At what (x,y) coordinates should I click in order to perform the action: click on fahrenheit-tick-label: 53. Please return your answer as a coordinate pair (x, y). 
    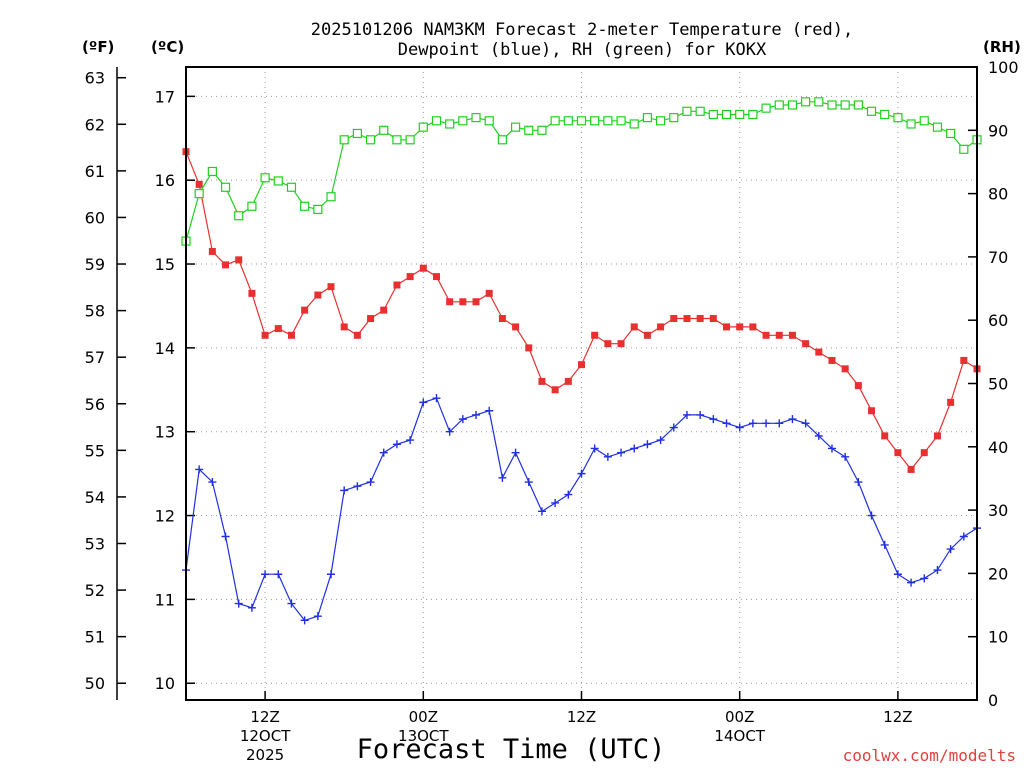
    Looking at the image, I should click on (95, 543).